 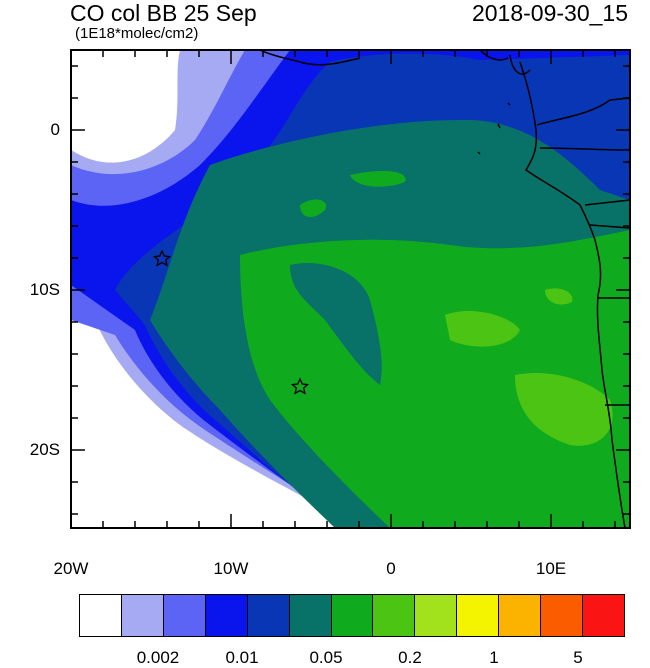 I want to click on colorbar-label: 0.2, so click(x=410, y=657).